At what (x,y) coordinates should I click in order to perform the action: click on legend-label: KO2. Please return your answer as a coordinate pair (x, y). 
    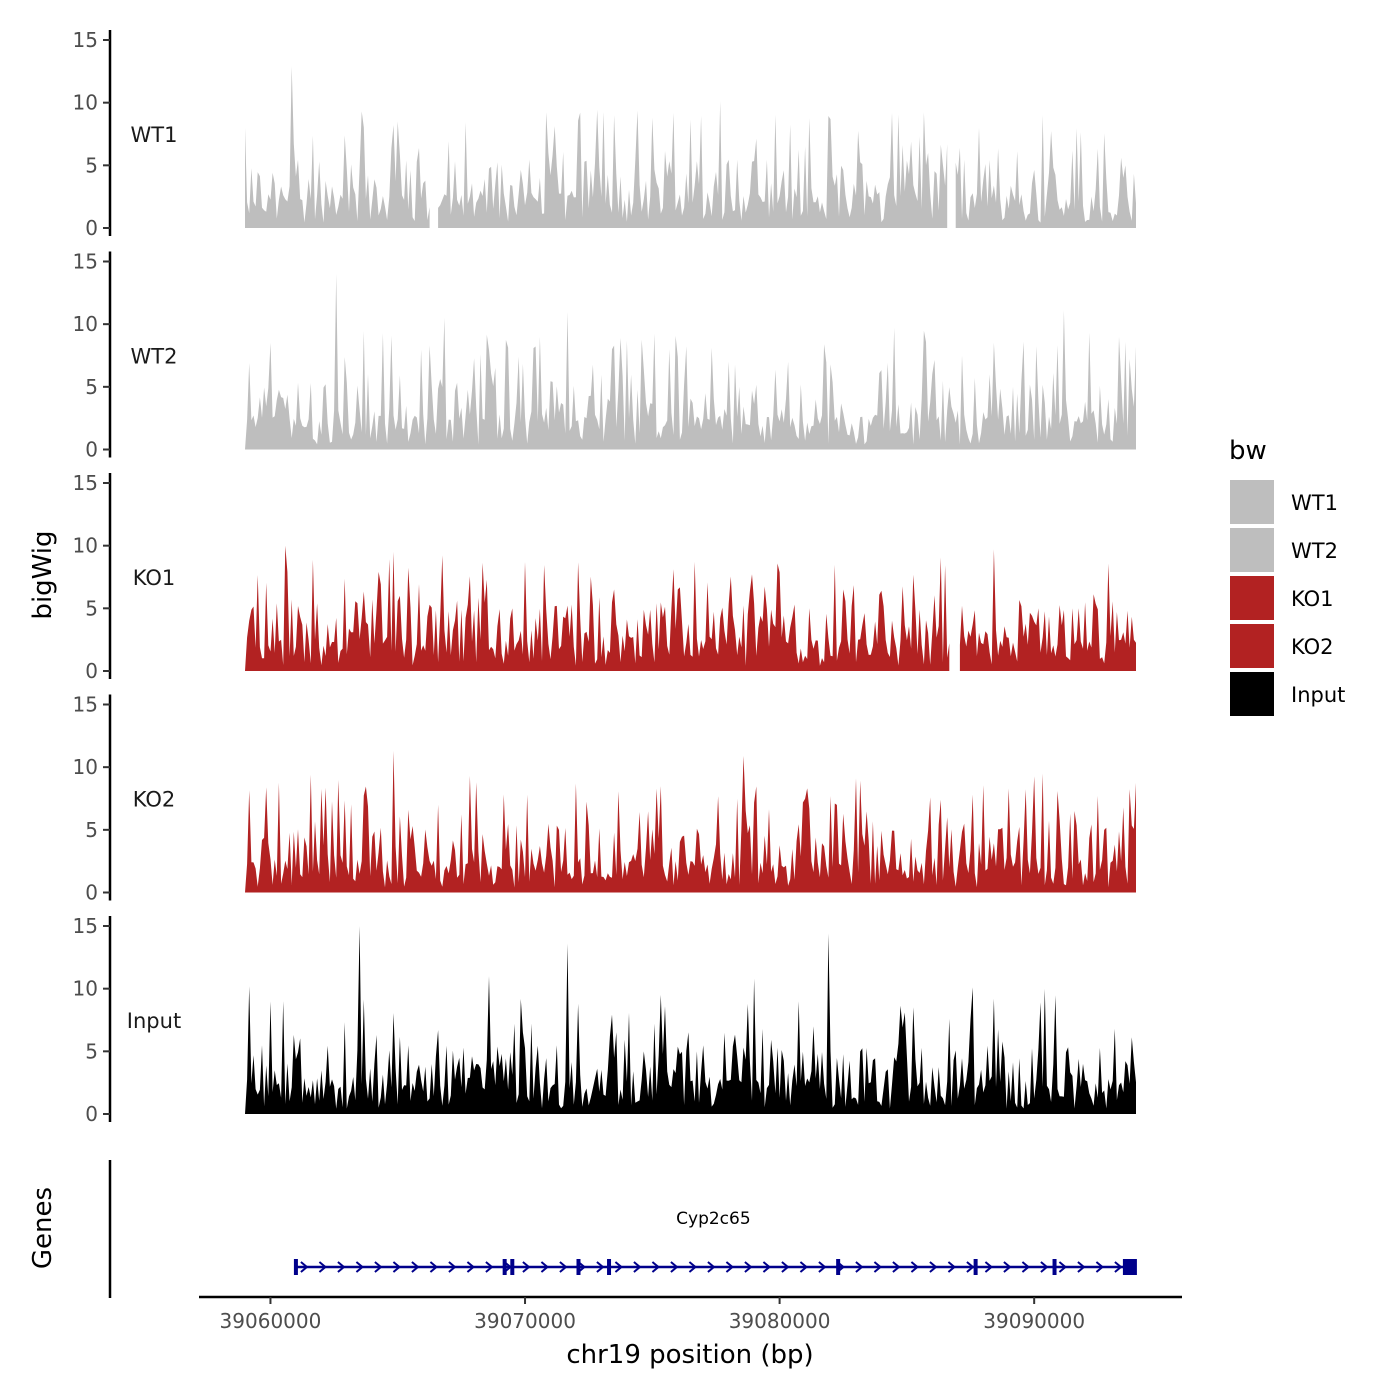
    Looking at the image, I should click on (1312, 647).